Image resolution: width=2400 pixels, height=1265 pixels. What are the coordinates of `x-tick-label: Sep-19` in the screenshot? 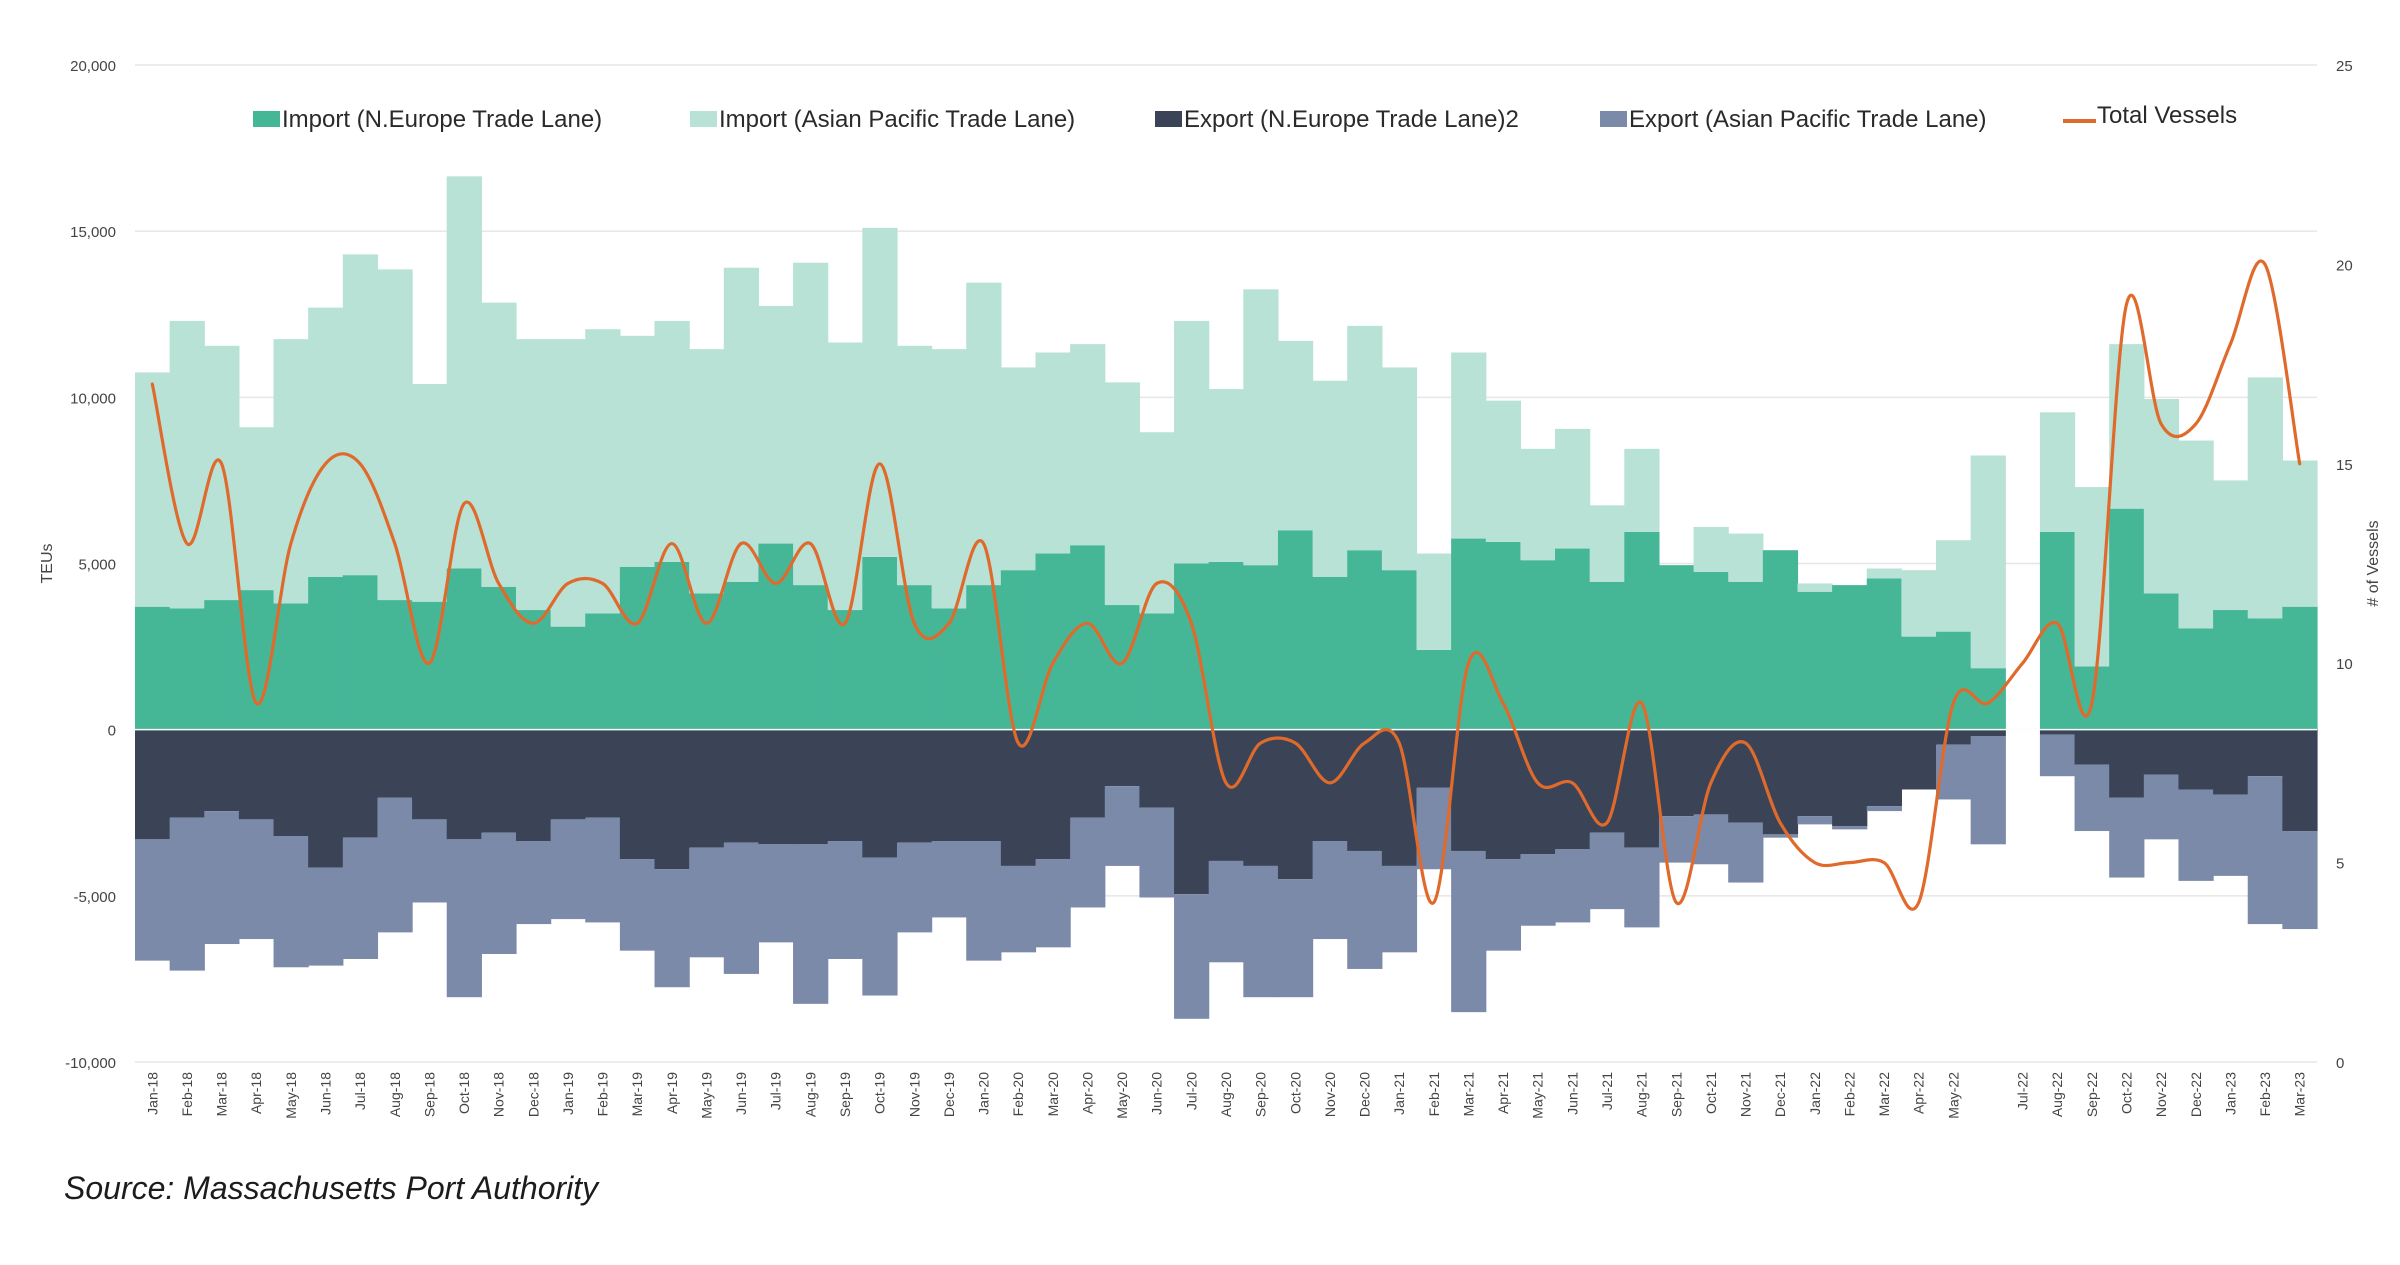 It's located at (845, 1094).